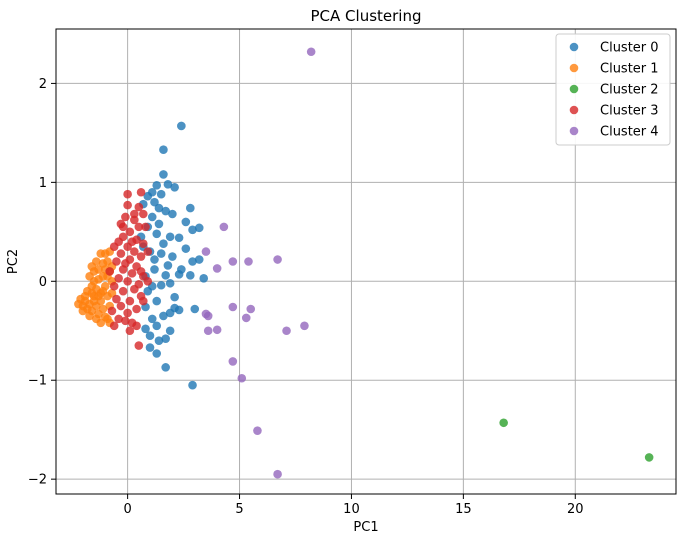 The image size is (681, 543). Describe the element at coordinates (629, 132) in the screenshot. I see `legend-label: Cluster 4` at that location.